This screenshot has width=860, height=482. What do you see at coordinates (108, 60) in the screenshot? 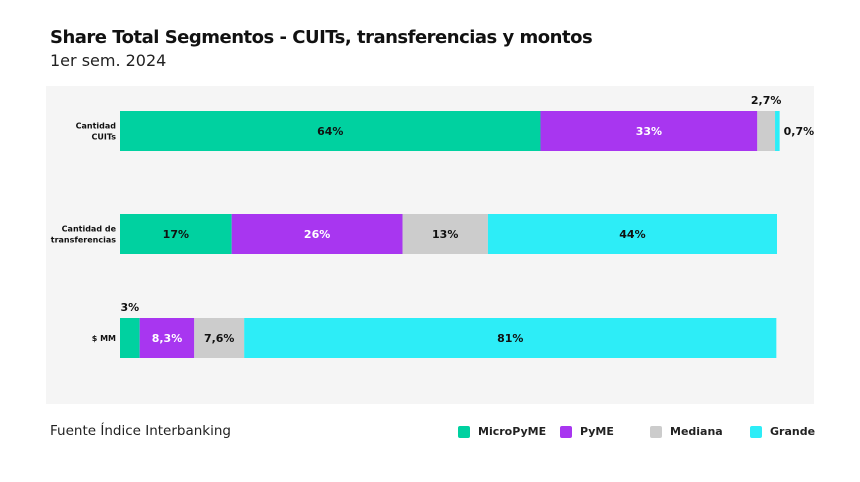
I see `chart-subtitle: 1er sem. 2024` at bounding box center [108, 60].